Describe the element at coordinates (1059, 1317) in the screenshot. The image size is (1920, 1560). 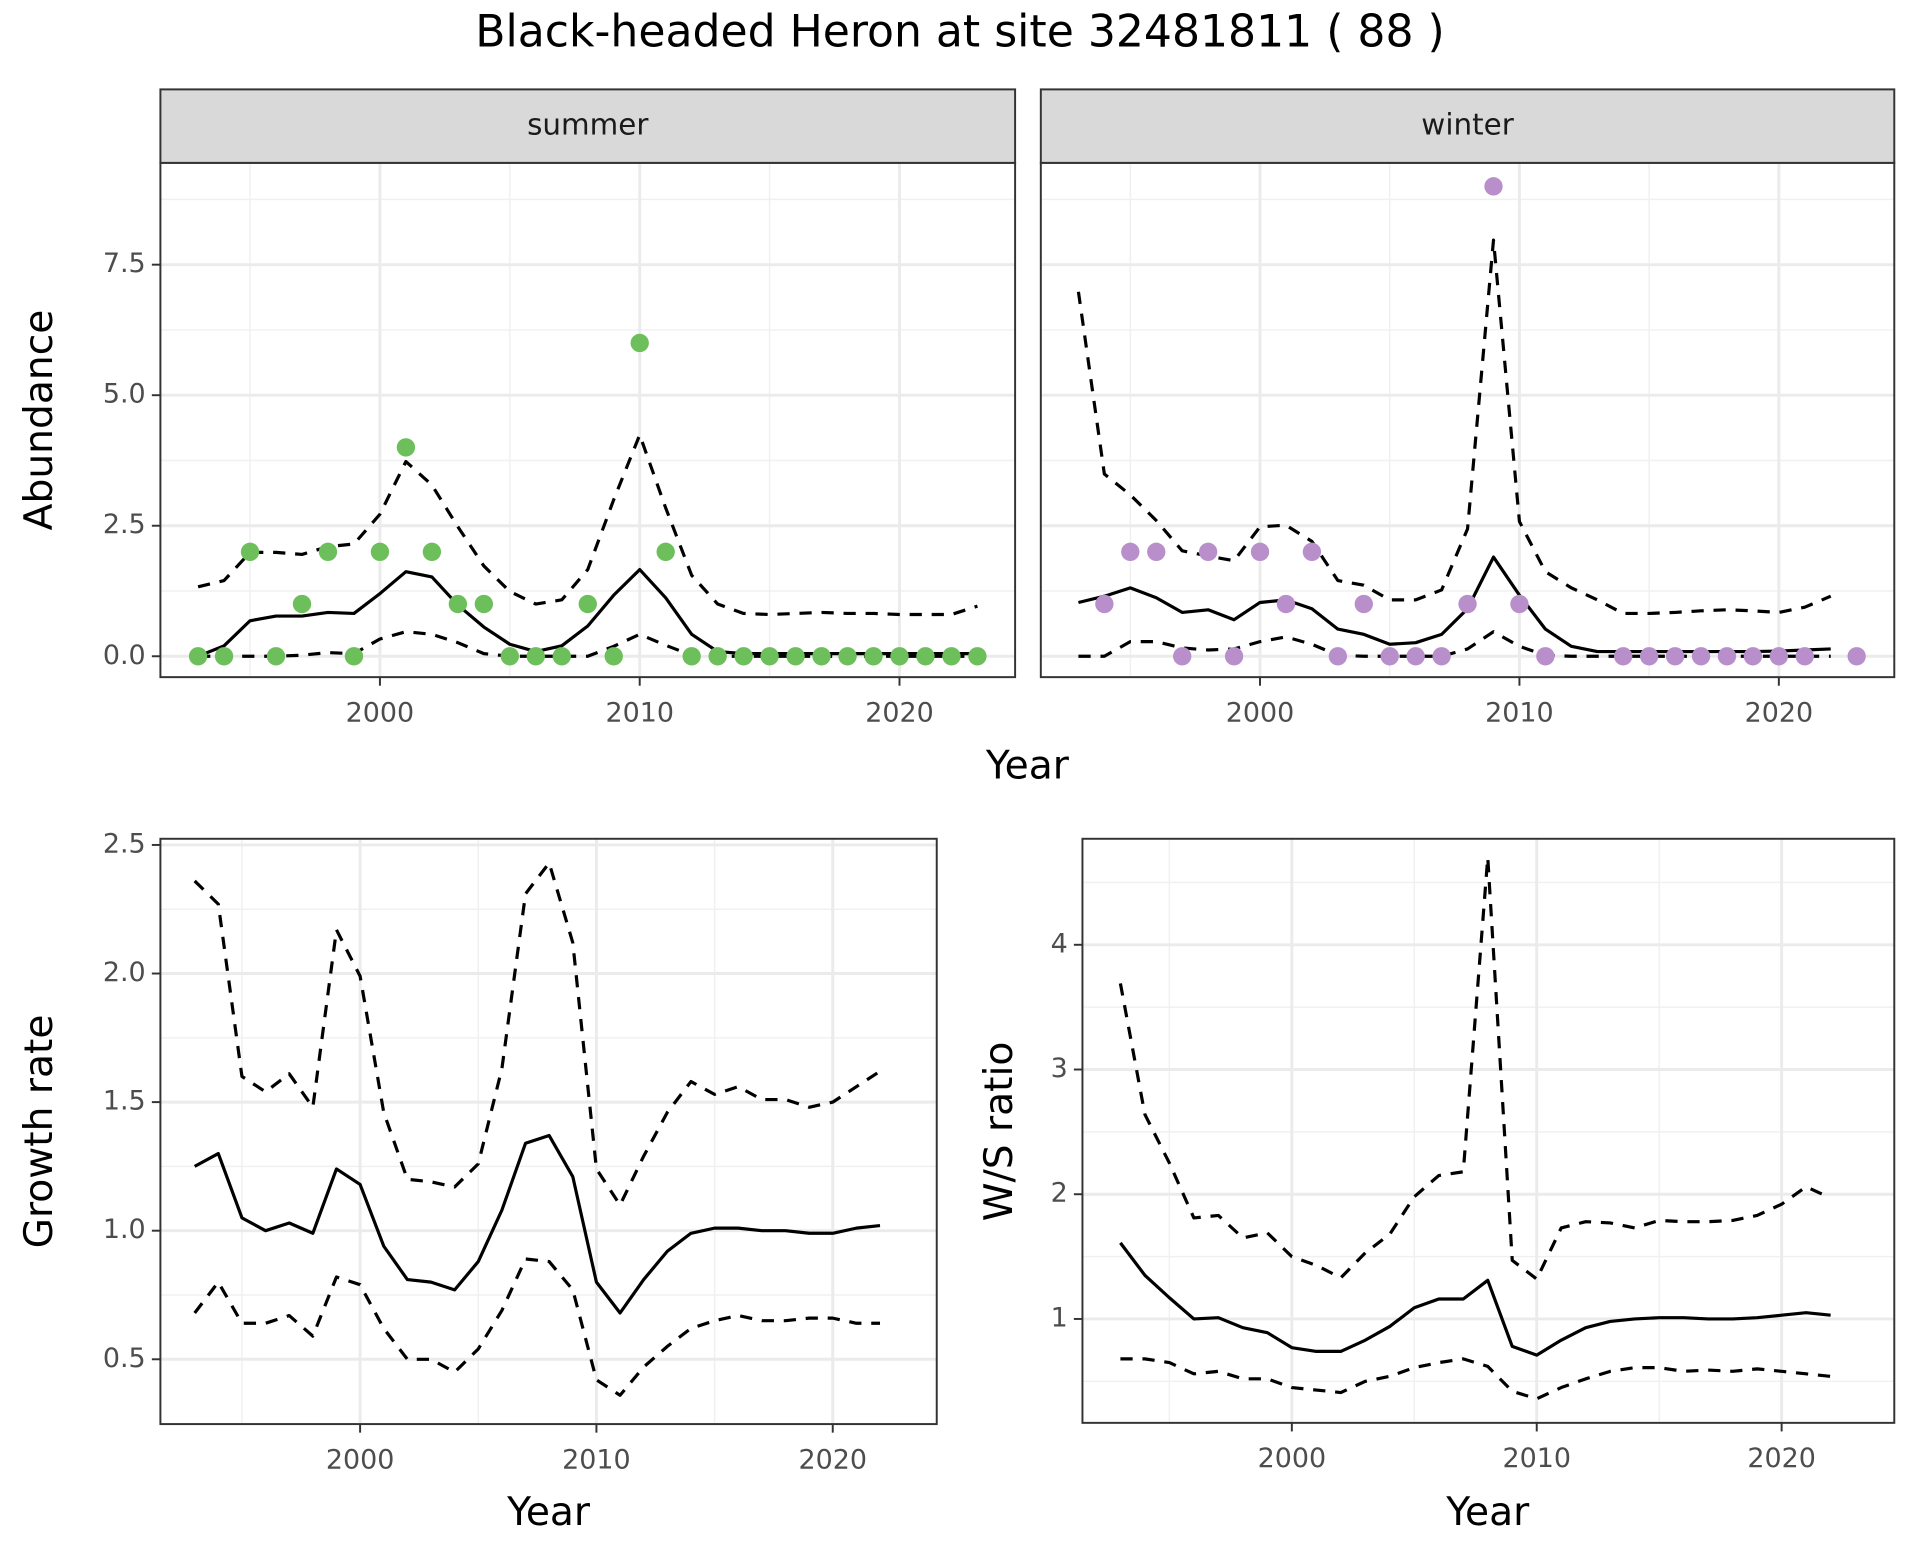
I see `y-tick-label: 1` at that location.